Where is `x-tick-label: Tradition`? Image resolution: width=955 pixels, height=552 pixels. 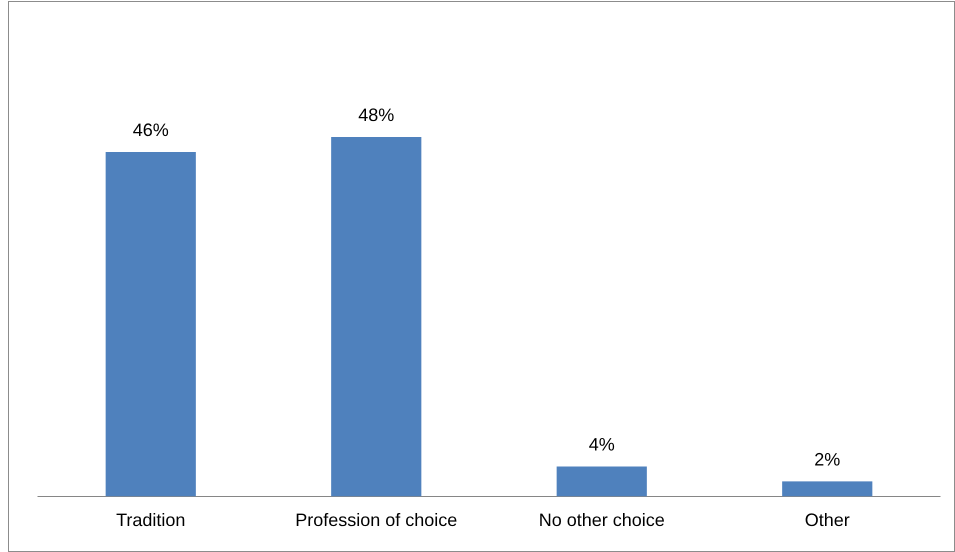 x-tick-label: Tradition is located at coordinates (151, 520).